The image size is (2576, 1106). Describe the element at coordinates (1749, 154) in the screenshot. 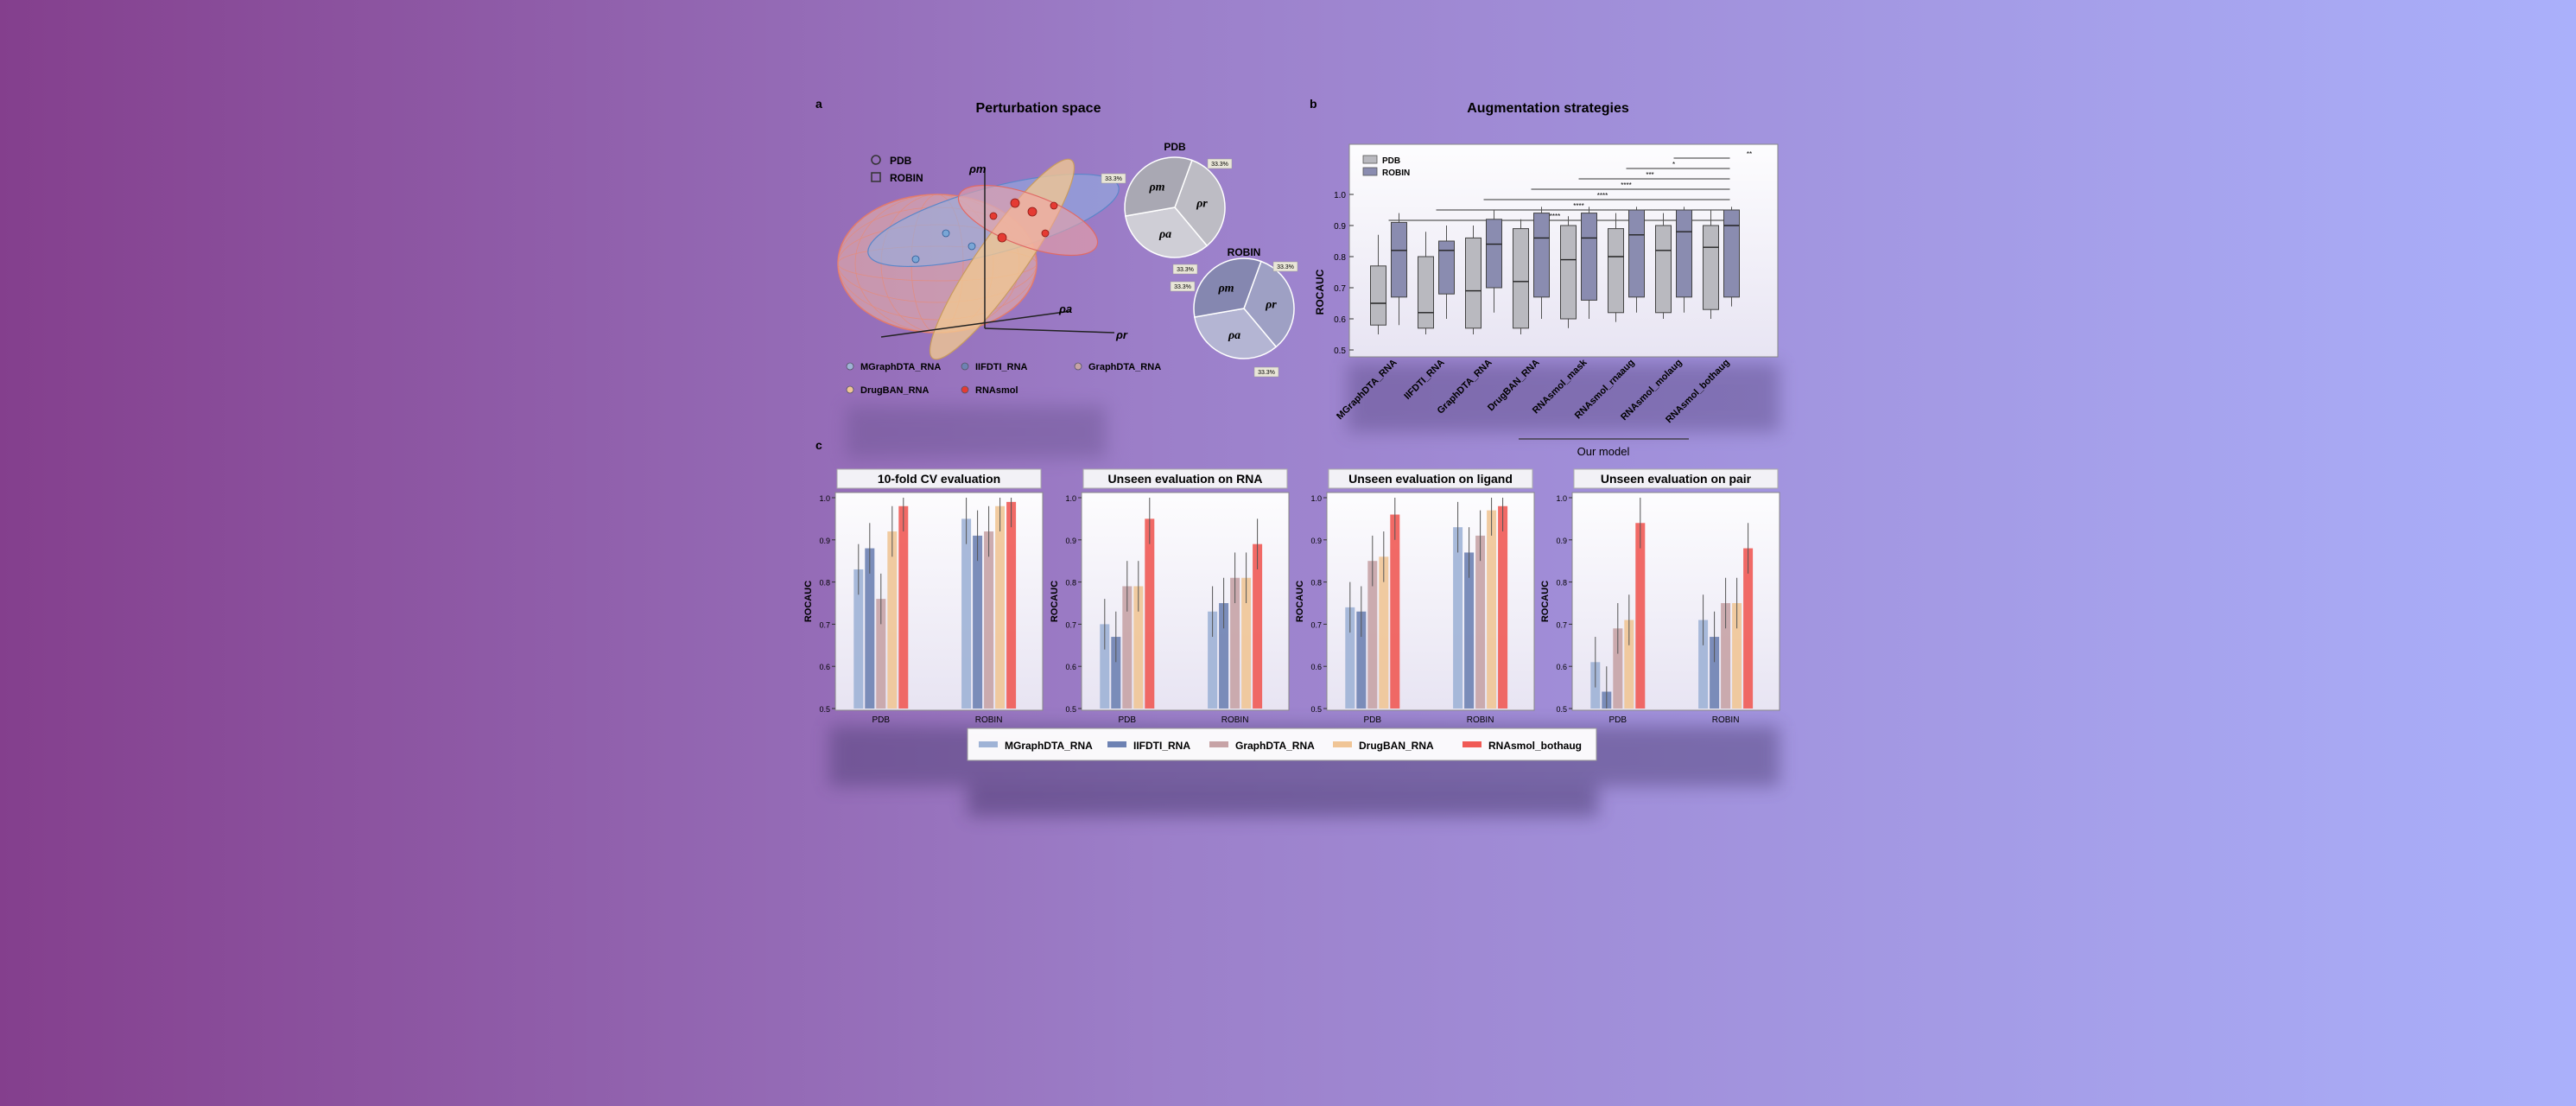

I see `b-sig-mark: **` at that location.